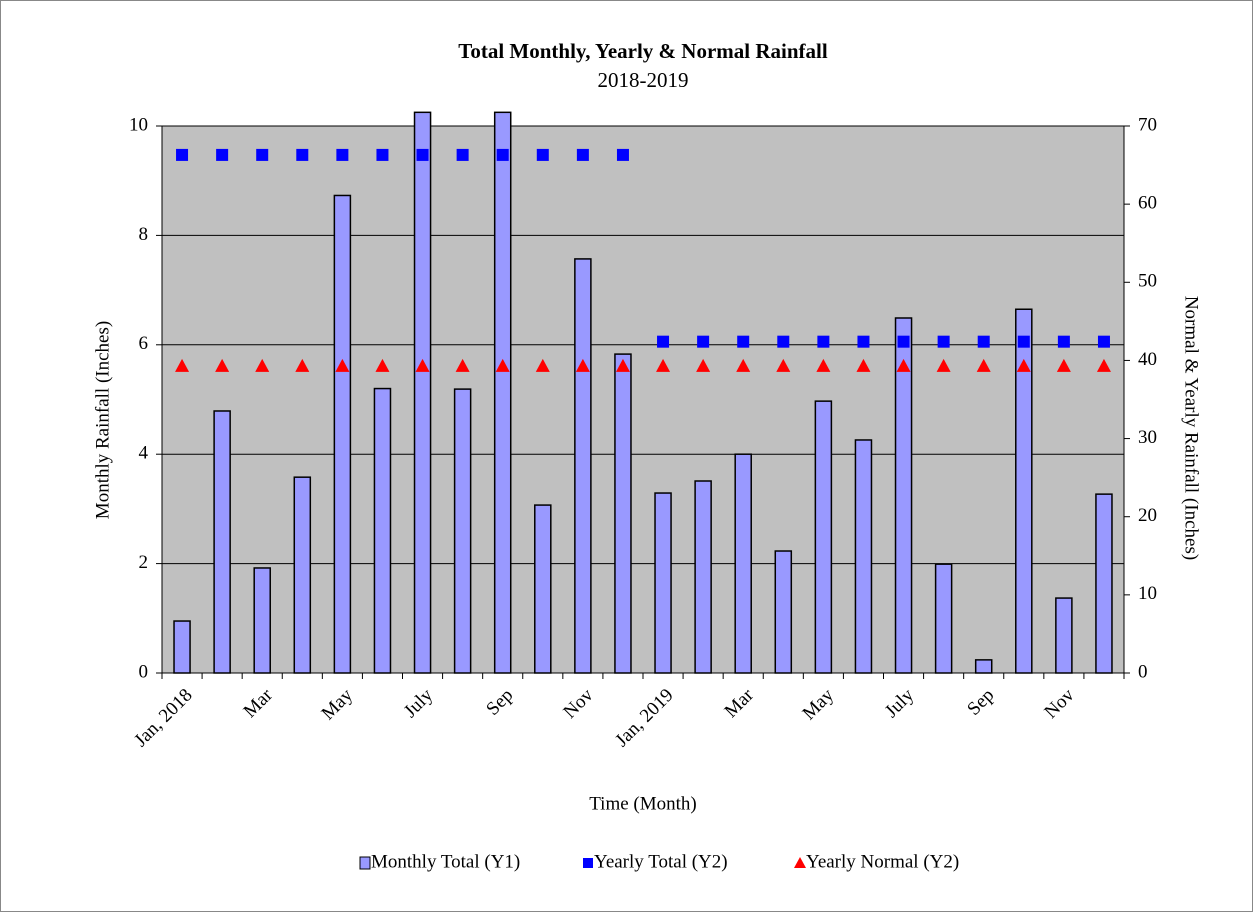 The width and height of the screenshot is (1253, 912). Describe the element at coordinates (1147, 203) in the screenshot. I see `y2-tick-label: 60` at that location.